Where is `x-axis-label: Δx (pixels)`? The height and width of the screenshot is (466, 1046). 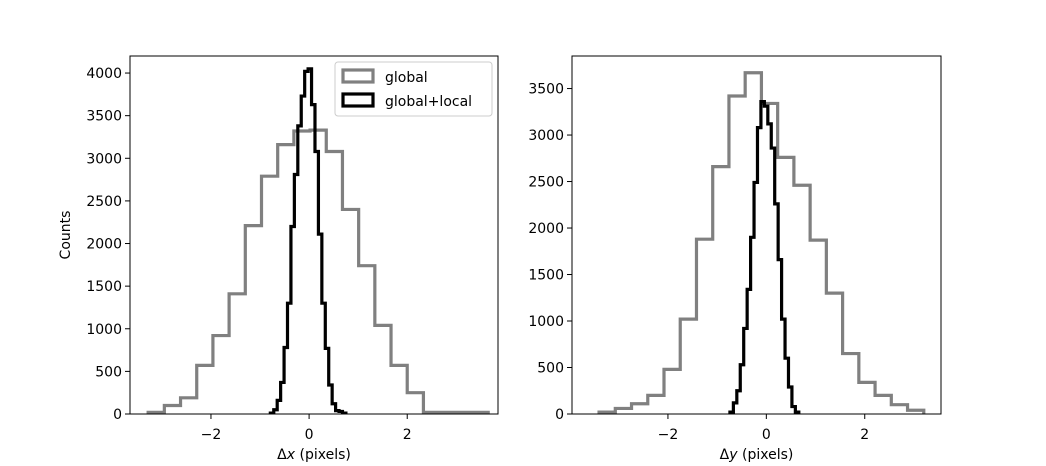 x-axis-label: Δx (pixels) is located at coordinates (314, 455).